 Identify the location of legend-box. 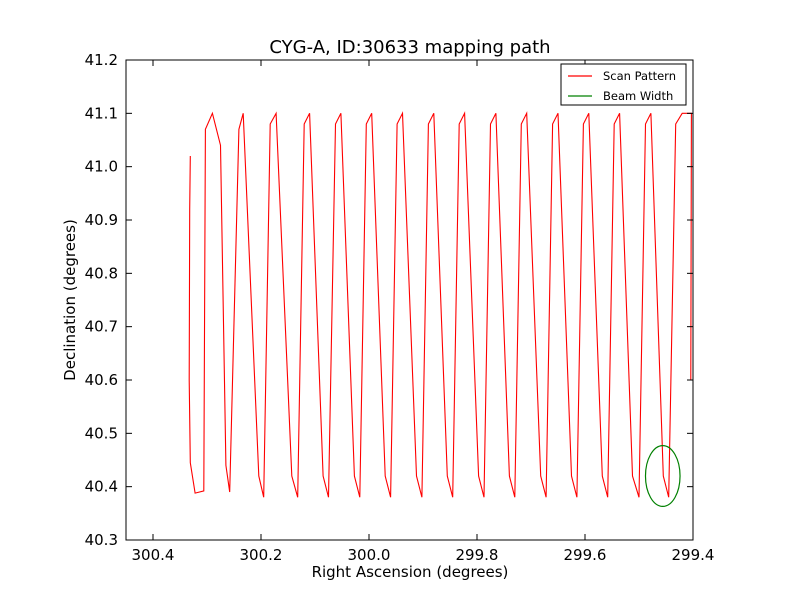
(623, 84).